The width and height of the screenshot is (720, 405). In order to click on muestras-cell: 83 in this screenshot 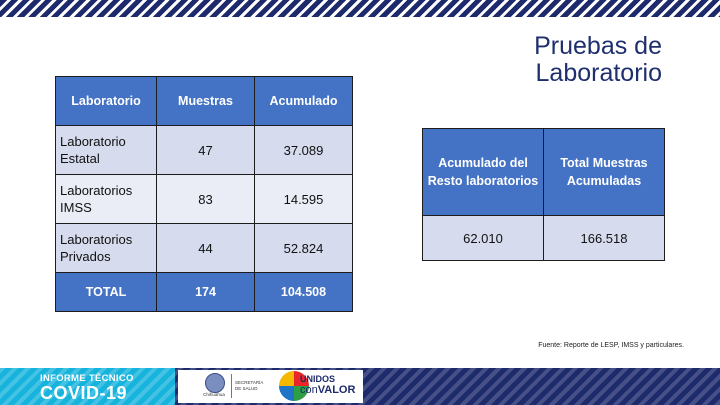, I will do `click(205, 199)`.